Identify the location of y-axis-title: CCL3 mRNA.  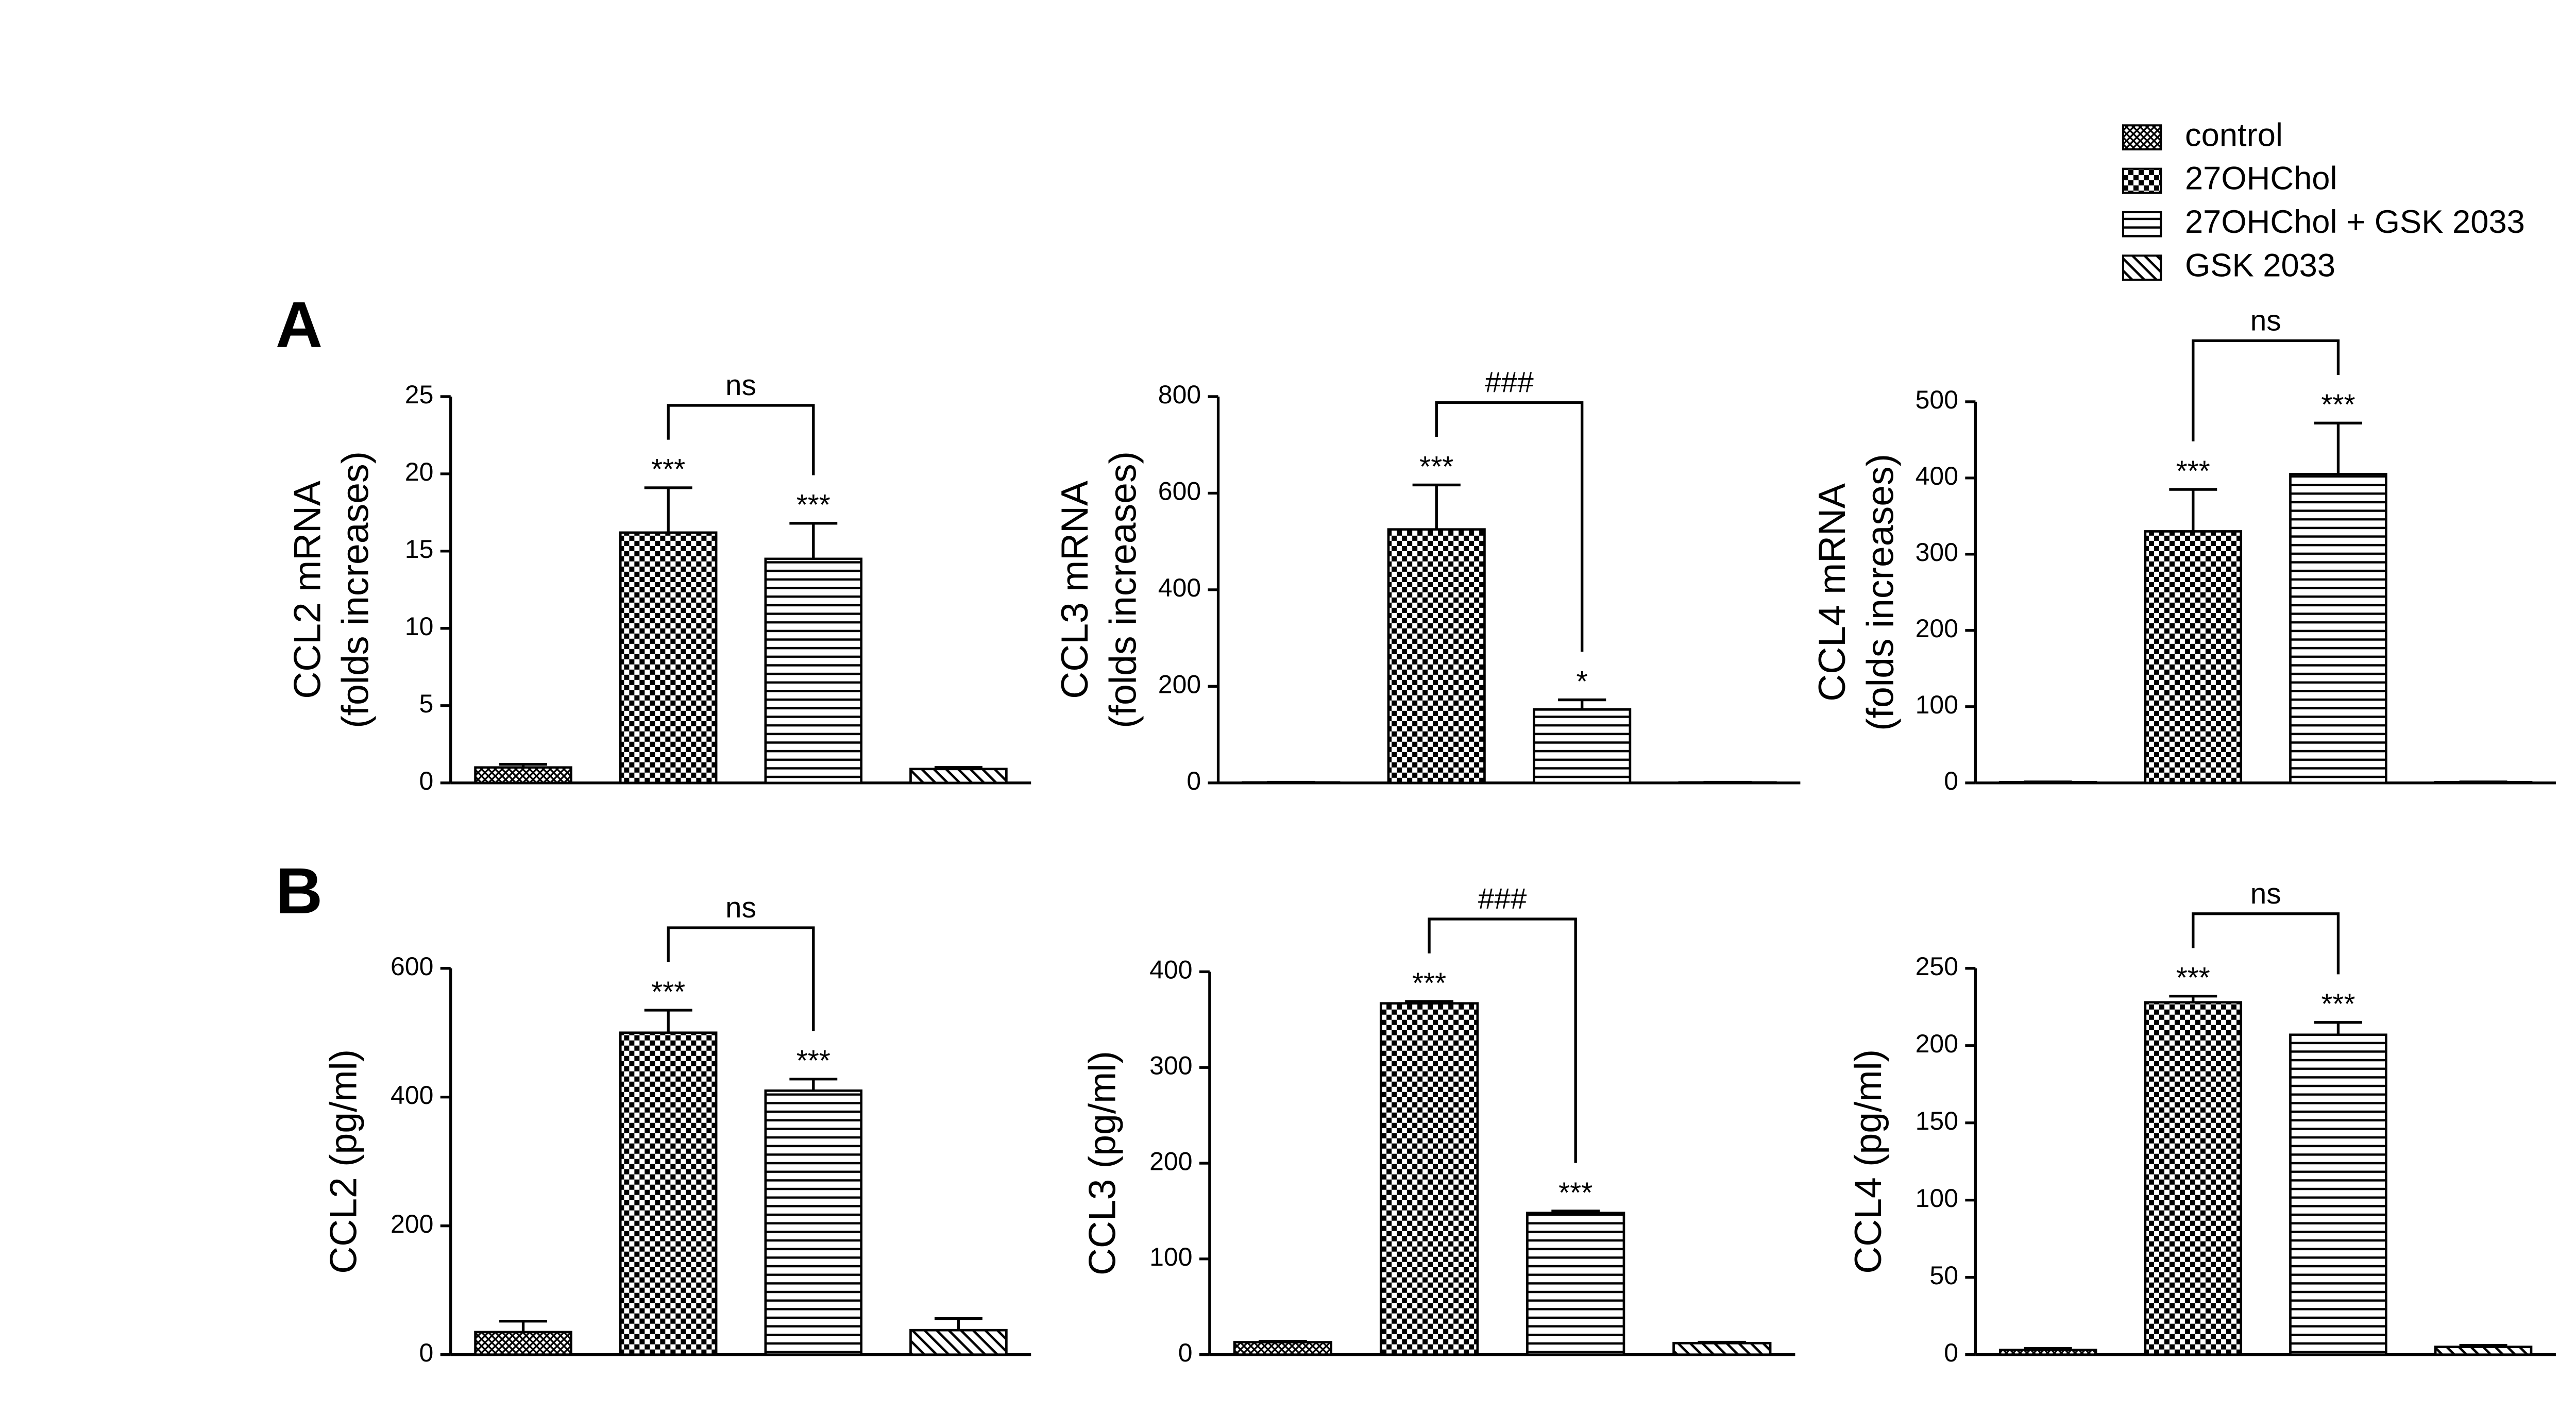
(1075, 590).